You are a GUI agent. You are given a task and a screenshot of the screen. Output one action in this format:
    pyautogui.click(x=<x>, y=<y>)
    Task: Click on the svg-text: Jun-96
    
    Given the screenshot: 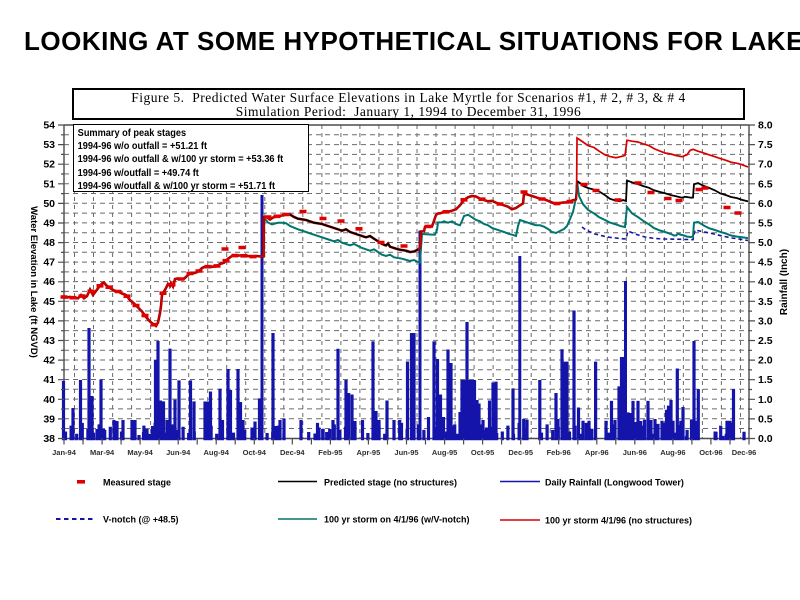 What is the action you would take?
    pyautogui.click(x=635, y=452)
    